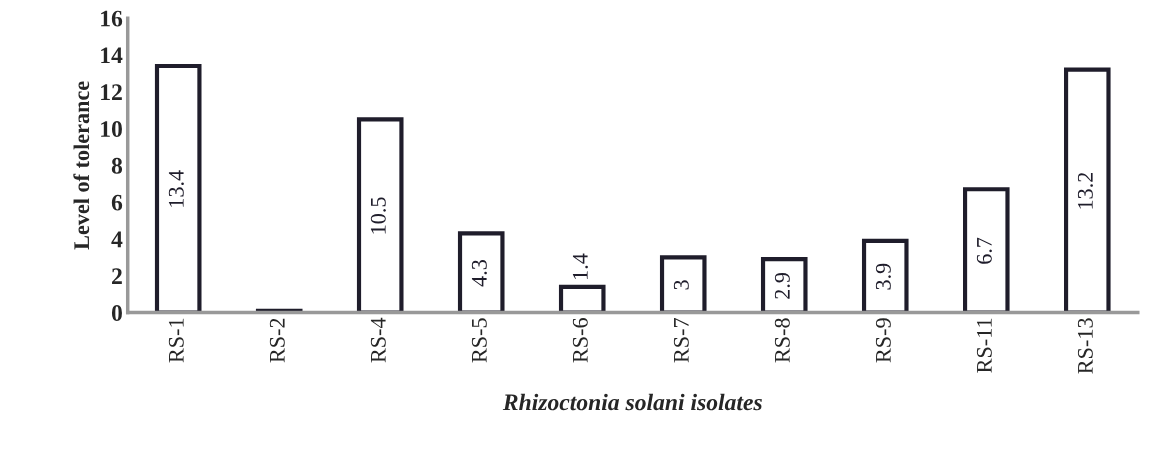  What do you see at coordinates (277, 340) in the screenshot?
I see `x-tick-label: RS-2` at bounding box center [277, 340].